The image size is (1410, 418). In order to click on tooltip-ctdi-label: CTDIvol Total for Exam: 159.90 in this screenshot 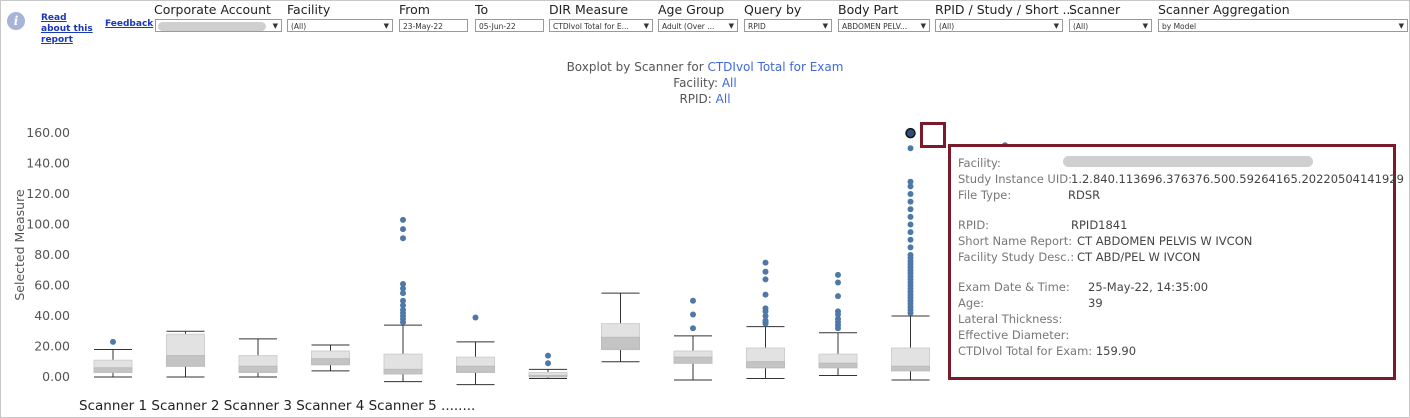, I will do `click(1047, 351)`.